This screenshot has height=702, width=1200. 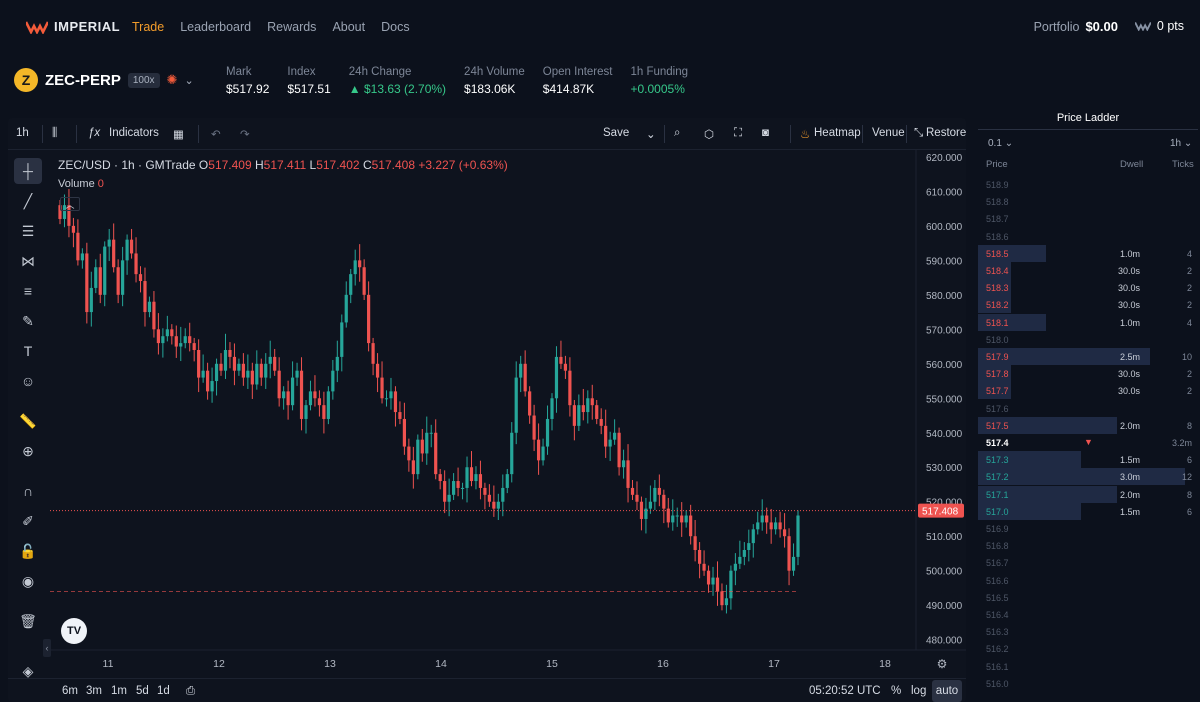 I want to click on ladder-row: 516.0, so click(x=1088, y=683).